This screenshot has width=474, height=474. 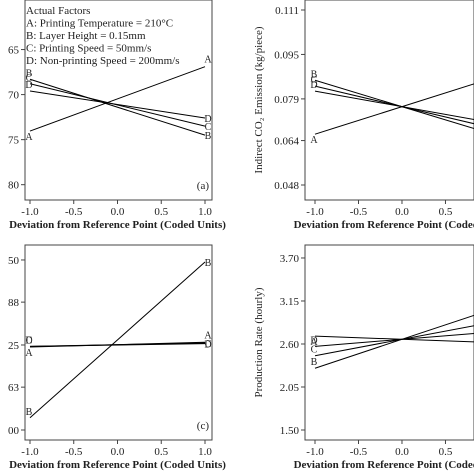 What do you see at coordinates (14, 186) in the screenshot?
I see `y-tick-label: 80` at bounding box center [14, 186].